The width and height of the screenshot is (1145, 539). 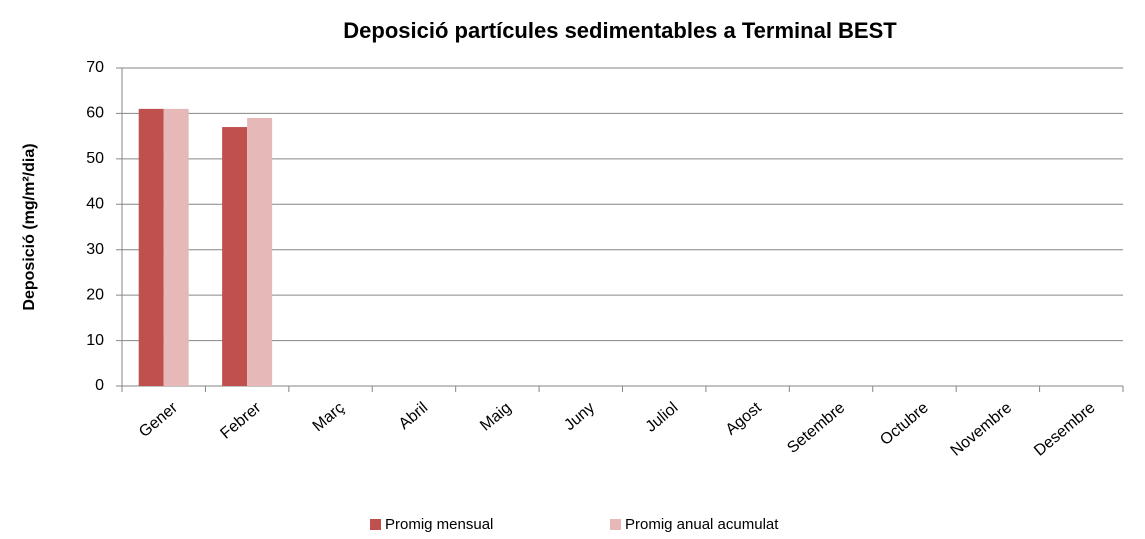 I want to click on legend-label: Promig mensual, so click(x=439, y=524).